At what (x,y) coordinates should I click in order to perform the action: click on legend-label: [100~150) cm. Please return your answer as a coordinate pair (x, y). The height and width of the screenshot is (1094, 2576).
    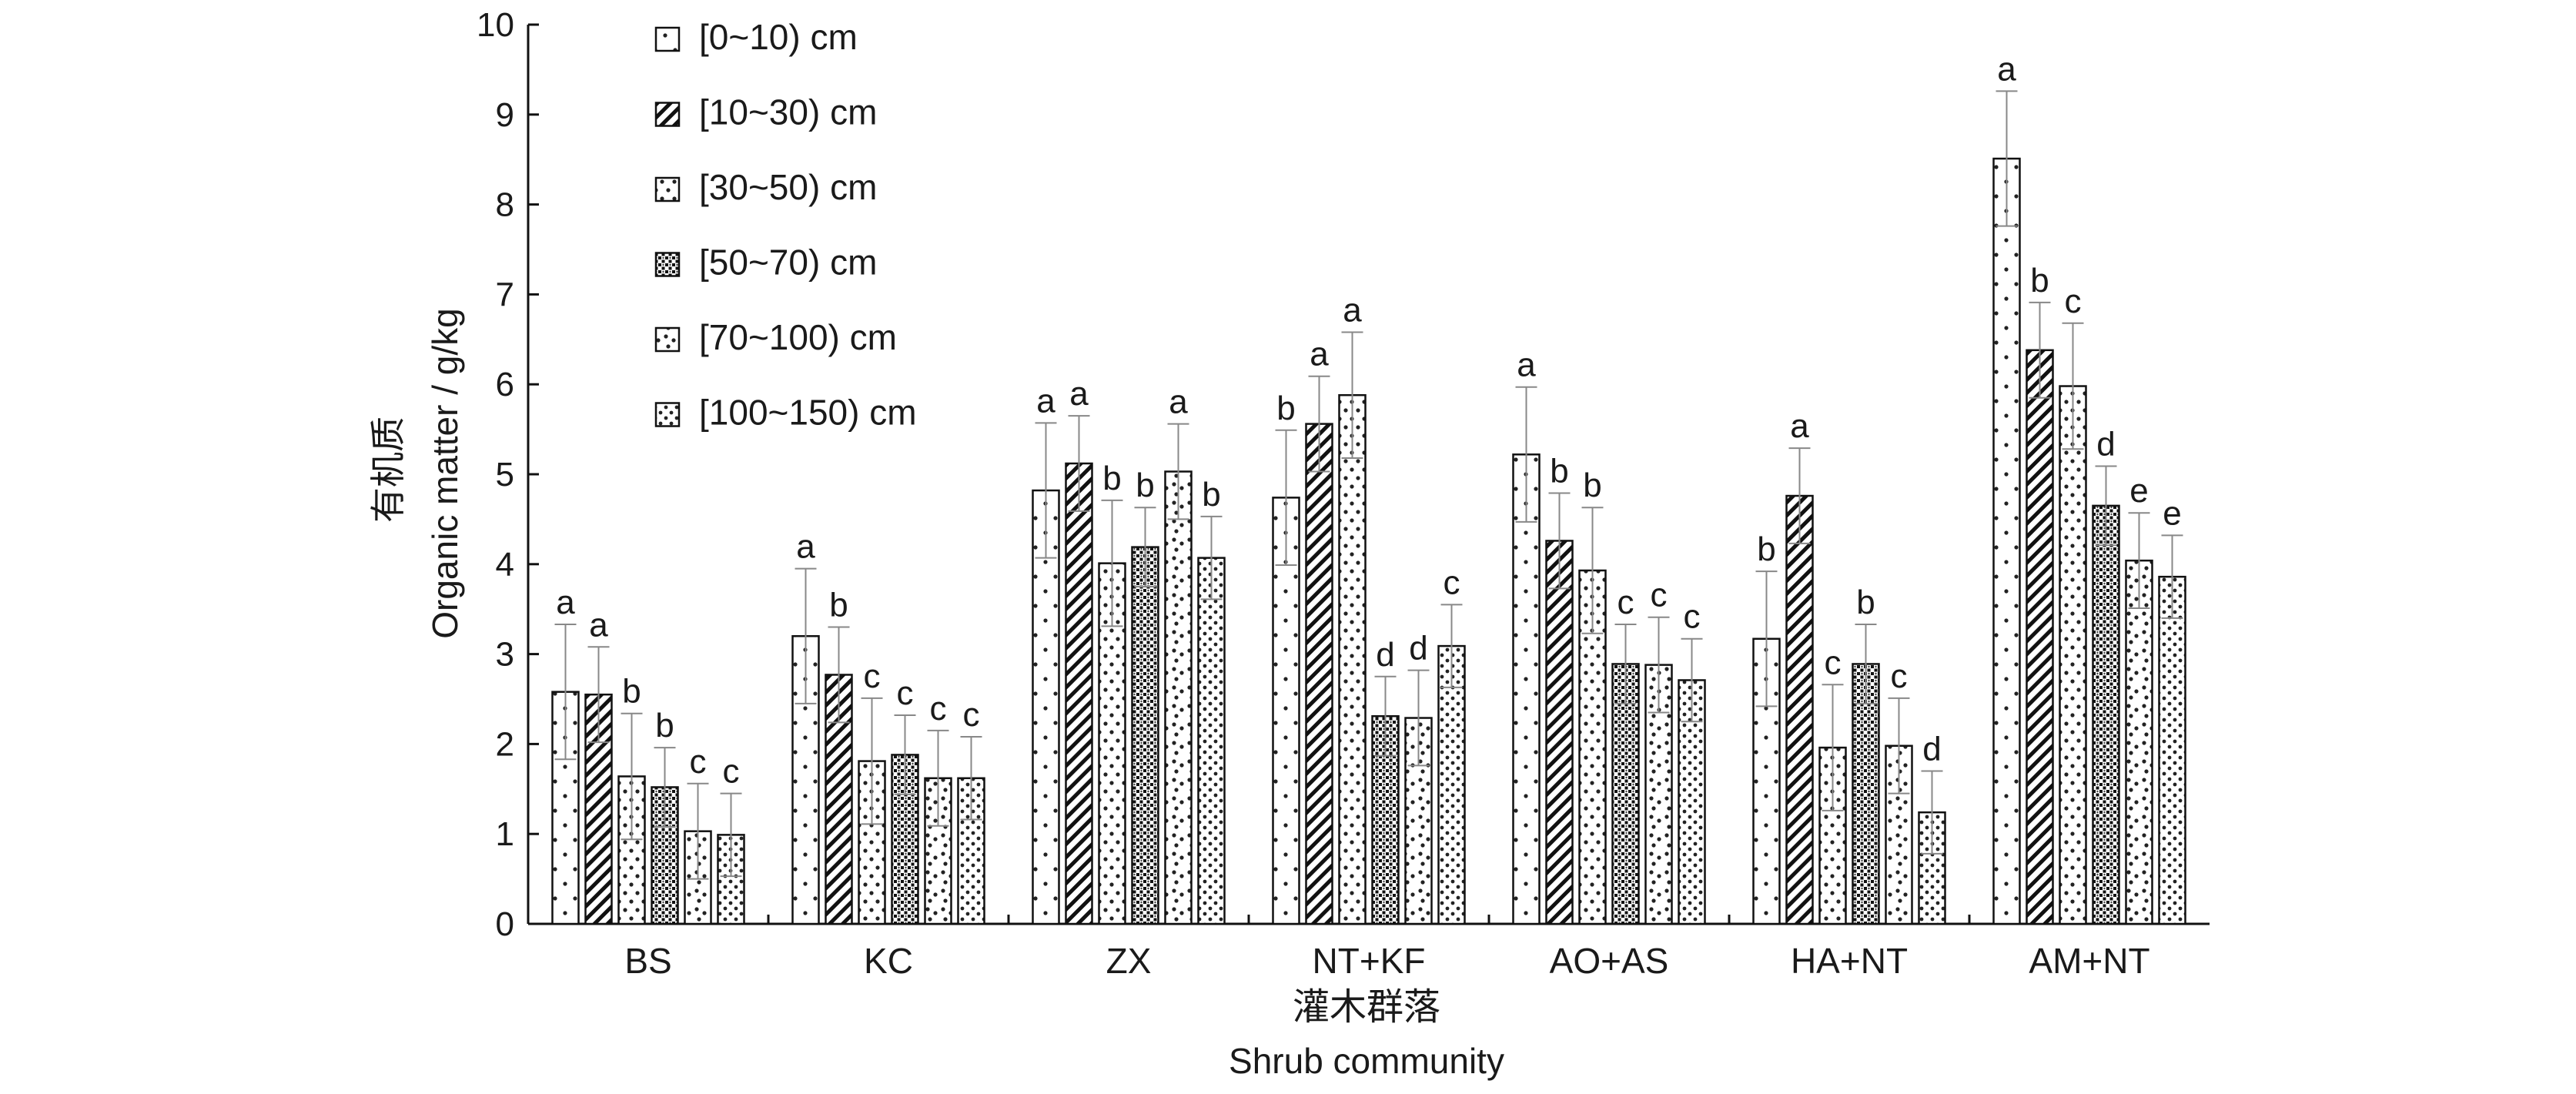
    Looking at the image, I should click on (808, 413).